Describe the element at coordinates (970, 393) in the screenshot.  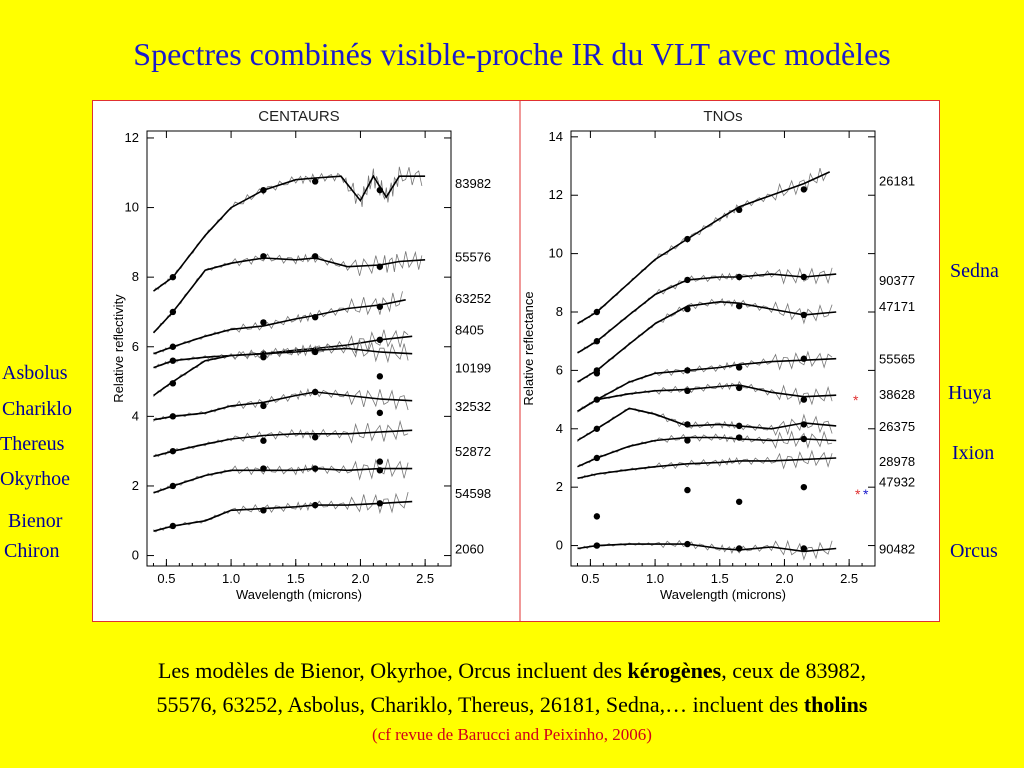
I see `label-huya: Huya` at that location.